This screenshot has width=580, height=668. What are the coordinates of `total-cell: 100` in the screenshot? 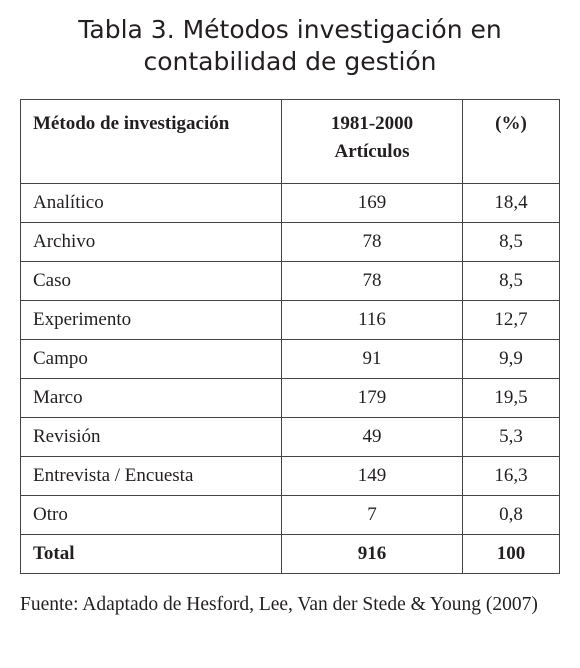 It's located at (511, 554).